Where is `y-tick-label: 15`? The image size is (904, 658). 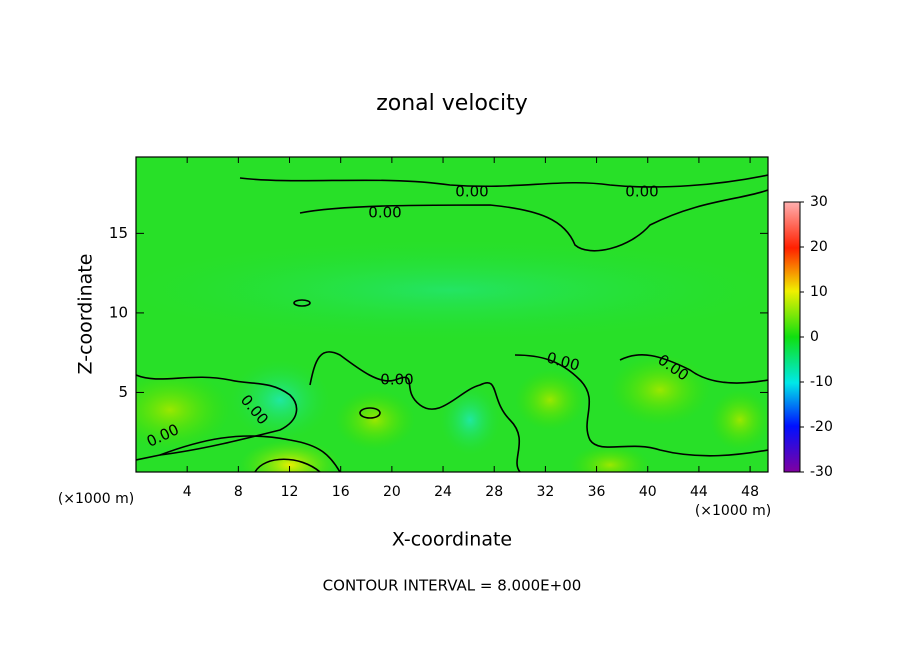 y-tick-label: 15 is located at coordinates (118, 233).